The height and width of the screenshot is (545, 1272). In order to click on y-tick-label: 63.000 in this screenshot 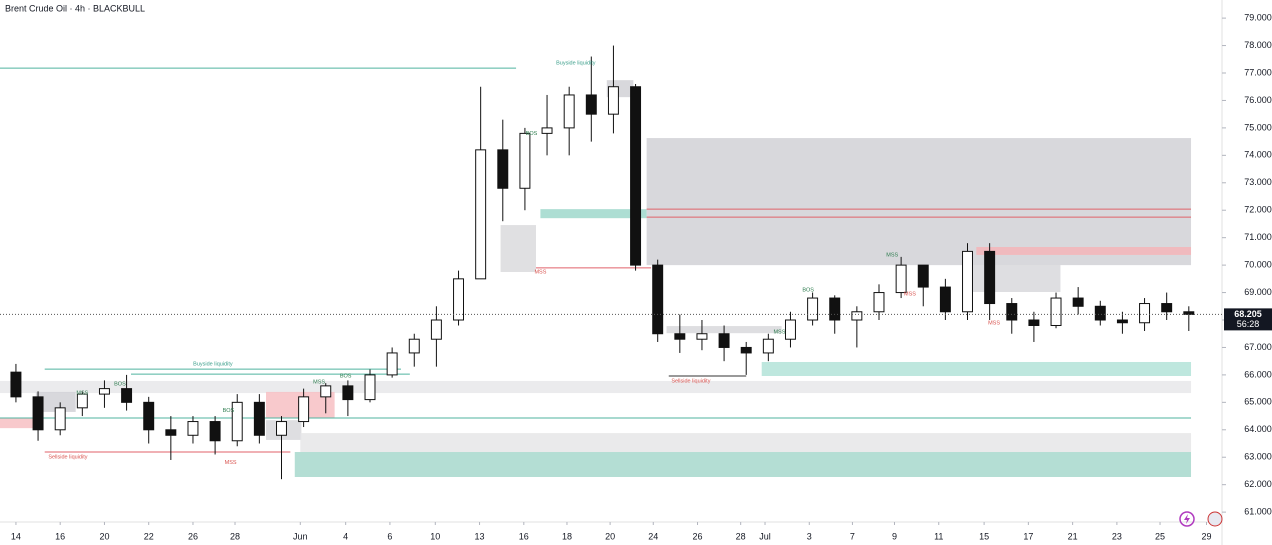, I will do `click(1258, 457)`.